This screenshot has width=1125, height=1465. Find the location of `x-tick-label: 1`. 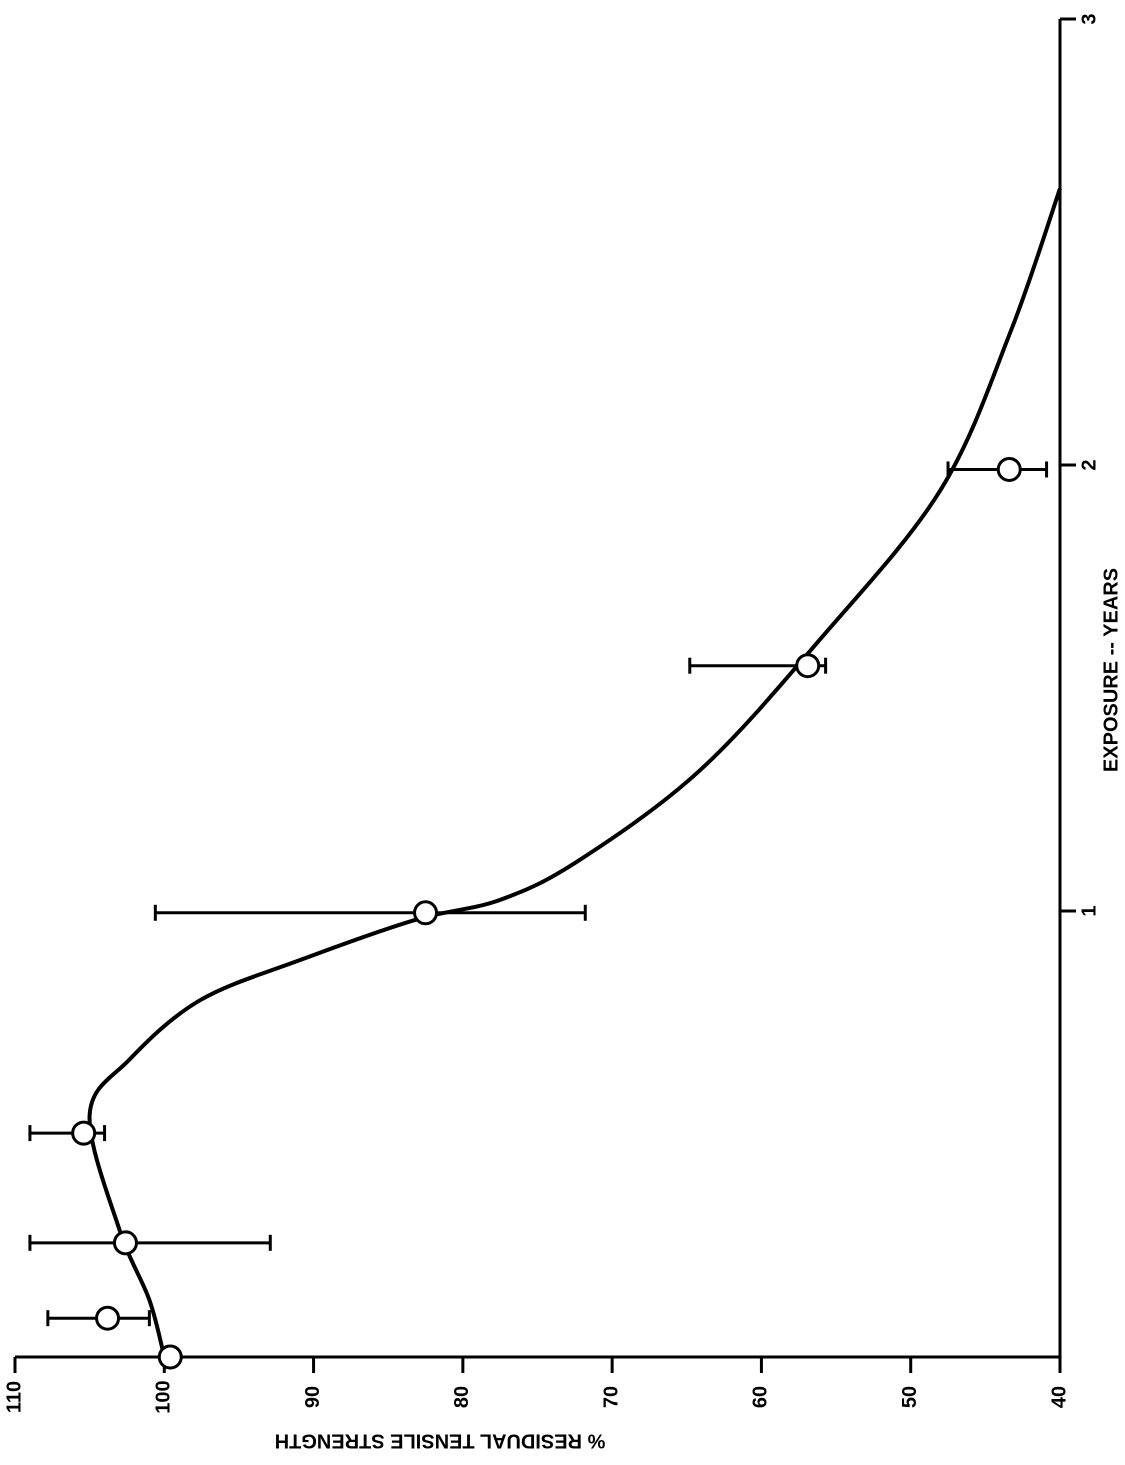

x-tick-label: 1 is located at coordinates (1089, 910).